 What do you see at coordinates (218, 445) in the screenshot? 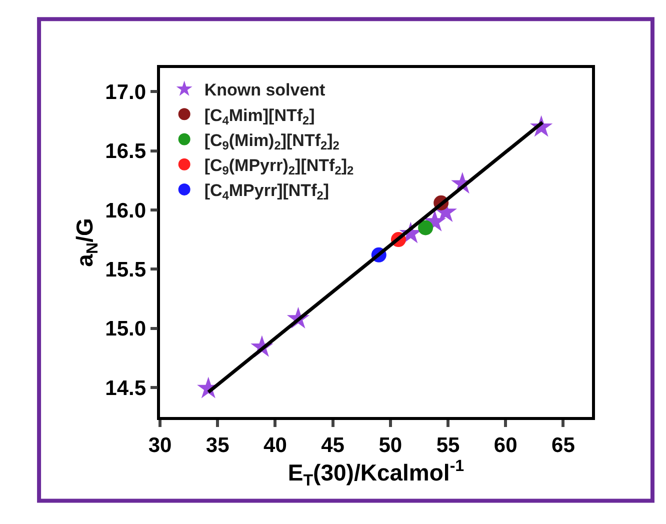
I see `x-tick-label: 35` at bounding box center [218, 445].